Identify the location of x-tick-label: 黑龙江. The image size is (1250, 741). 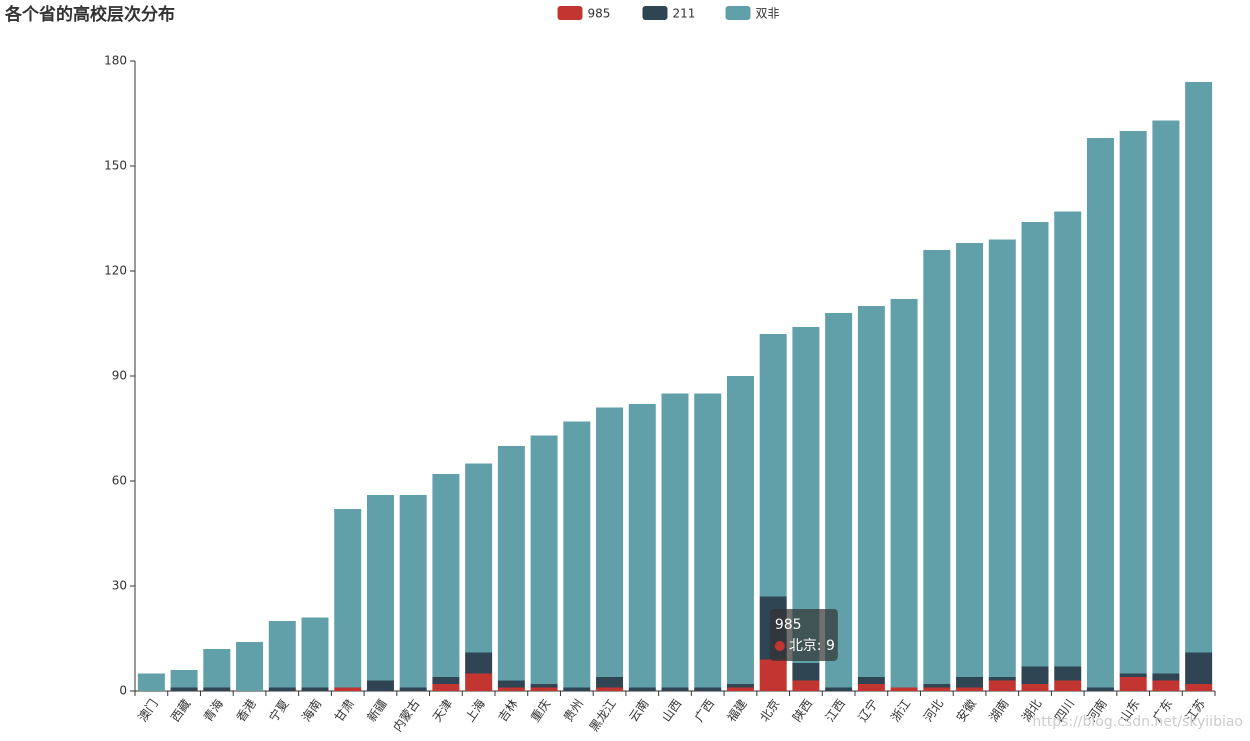
(603, 716).